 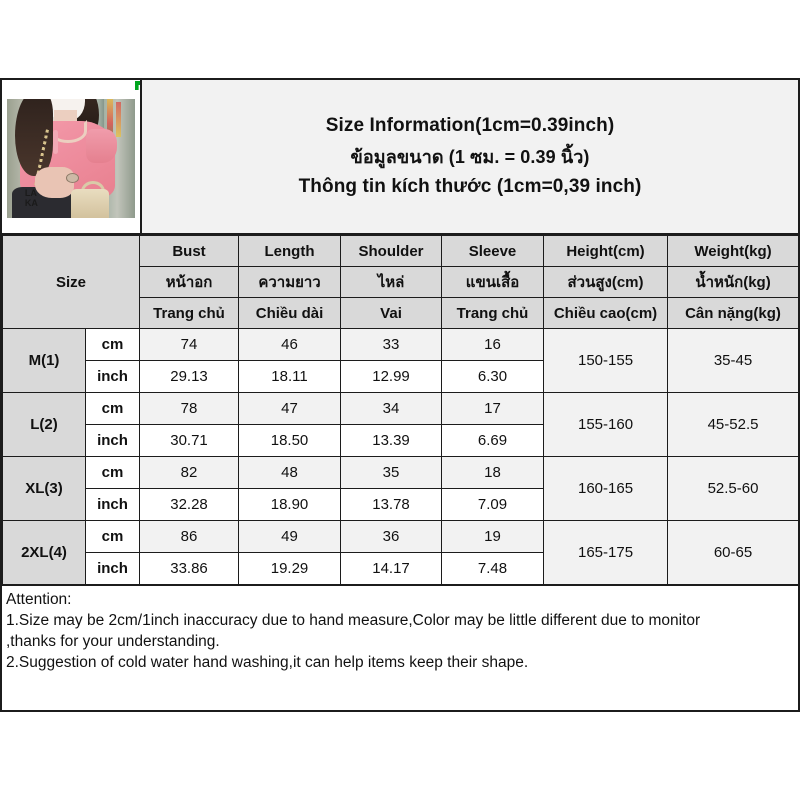 I want to click on cell-l-cm-length: 47, so click(x=290, y=408).